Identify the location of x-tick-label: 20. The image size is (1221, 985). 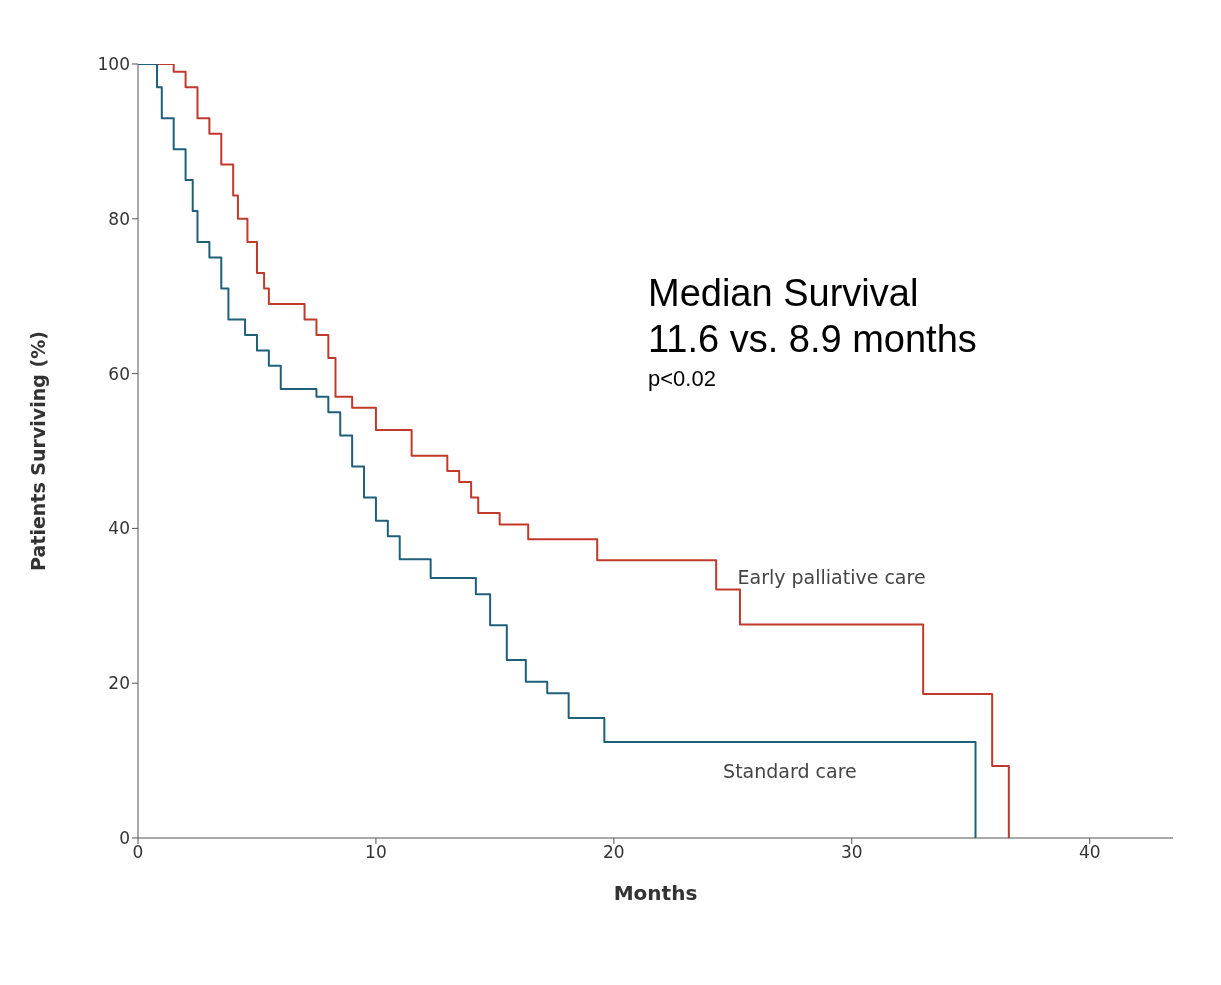
(614, 852).